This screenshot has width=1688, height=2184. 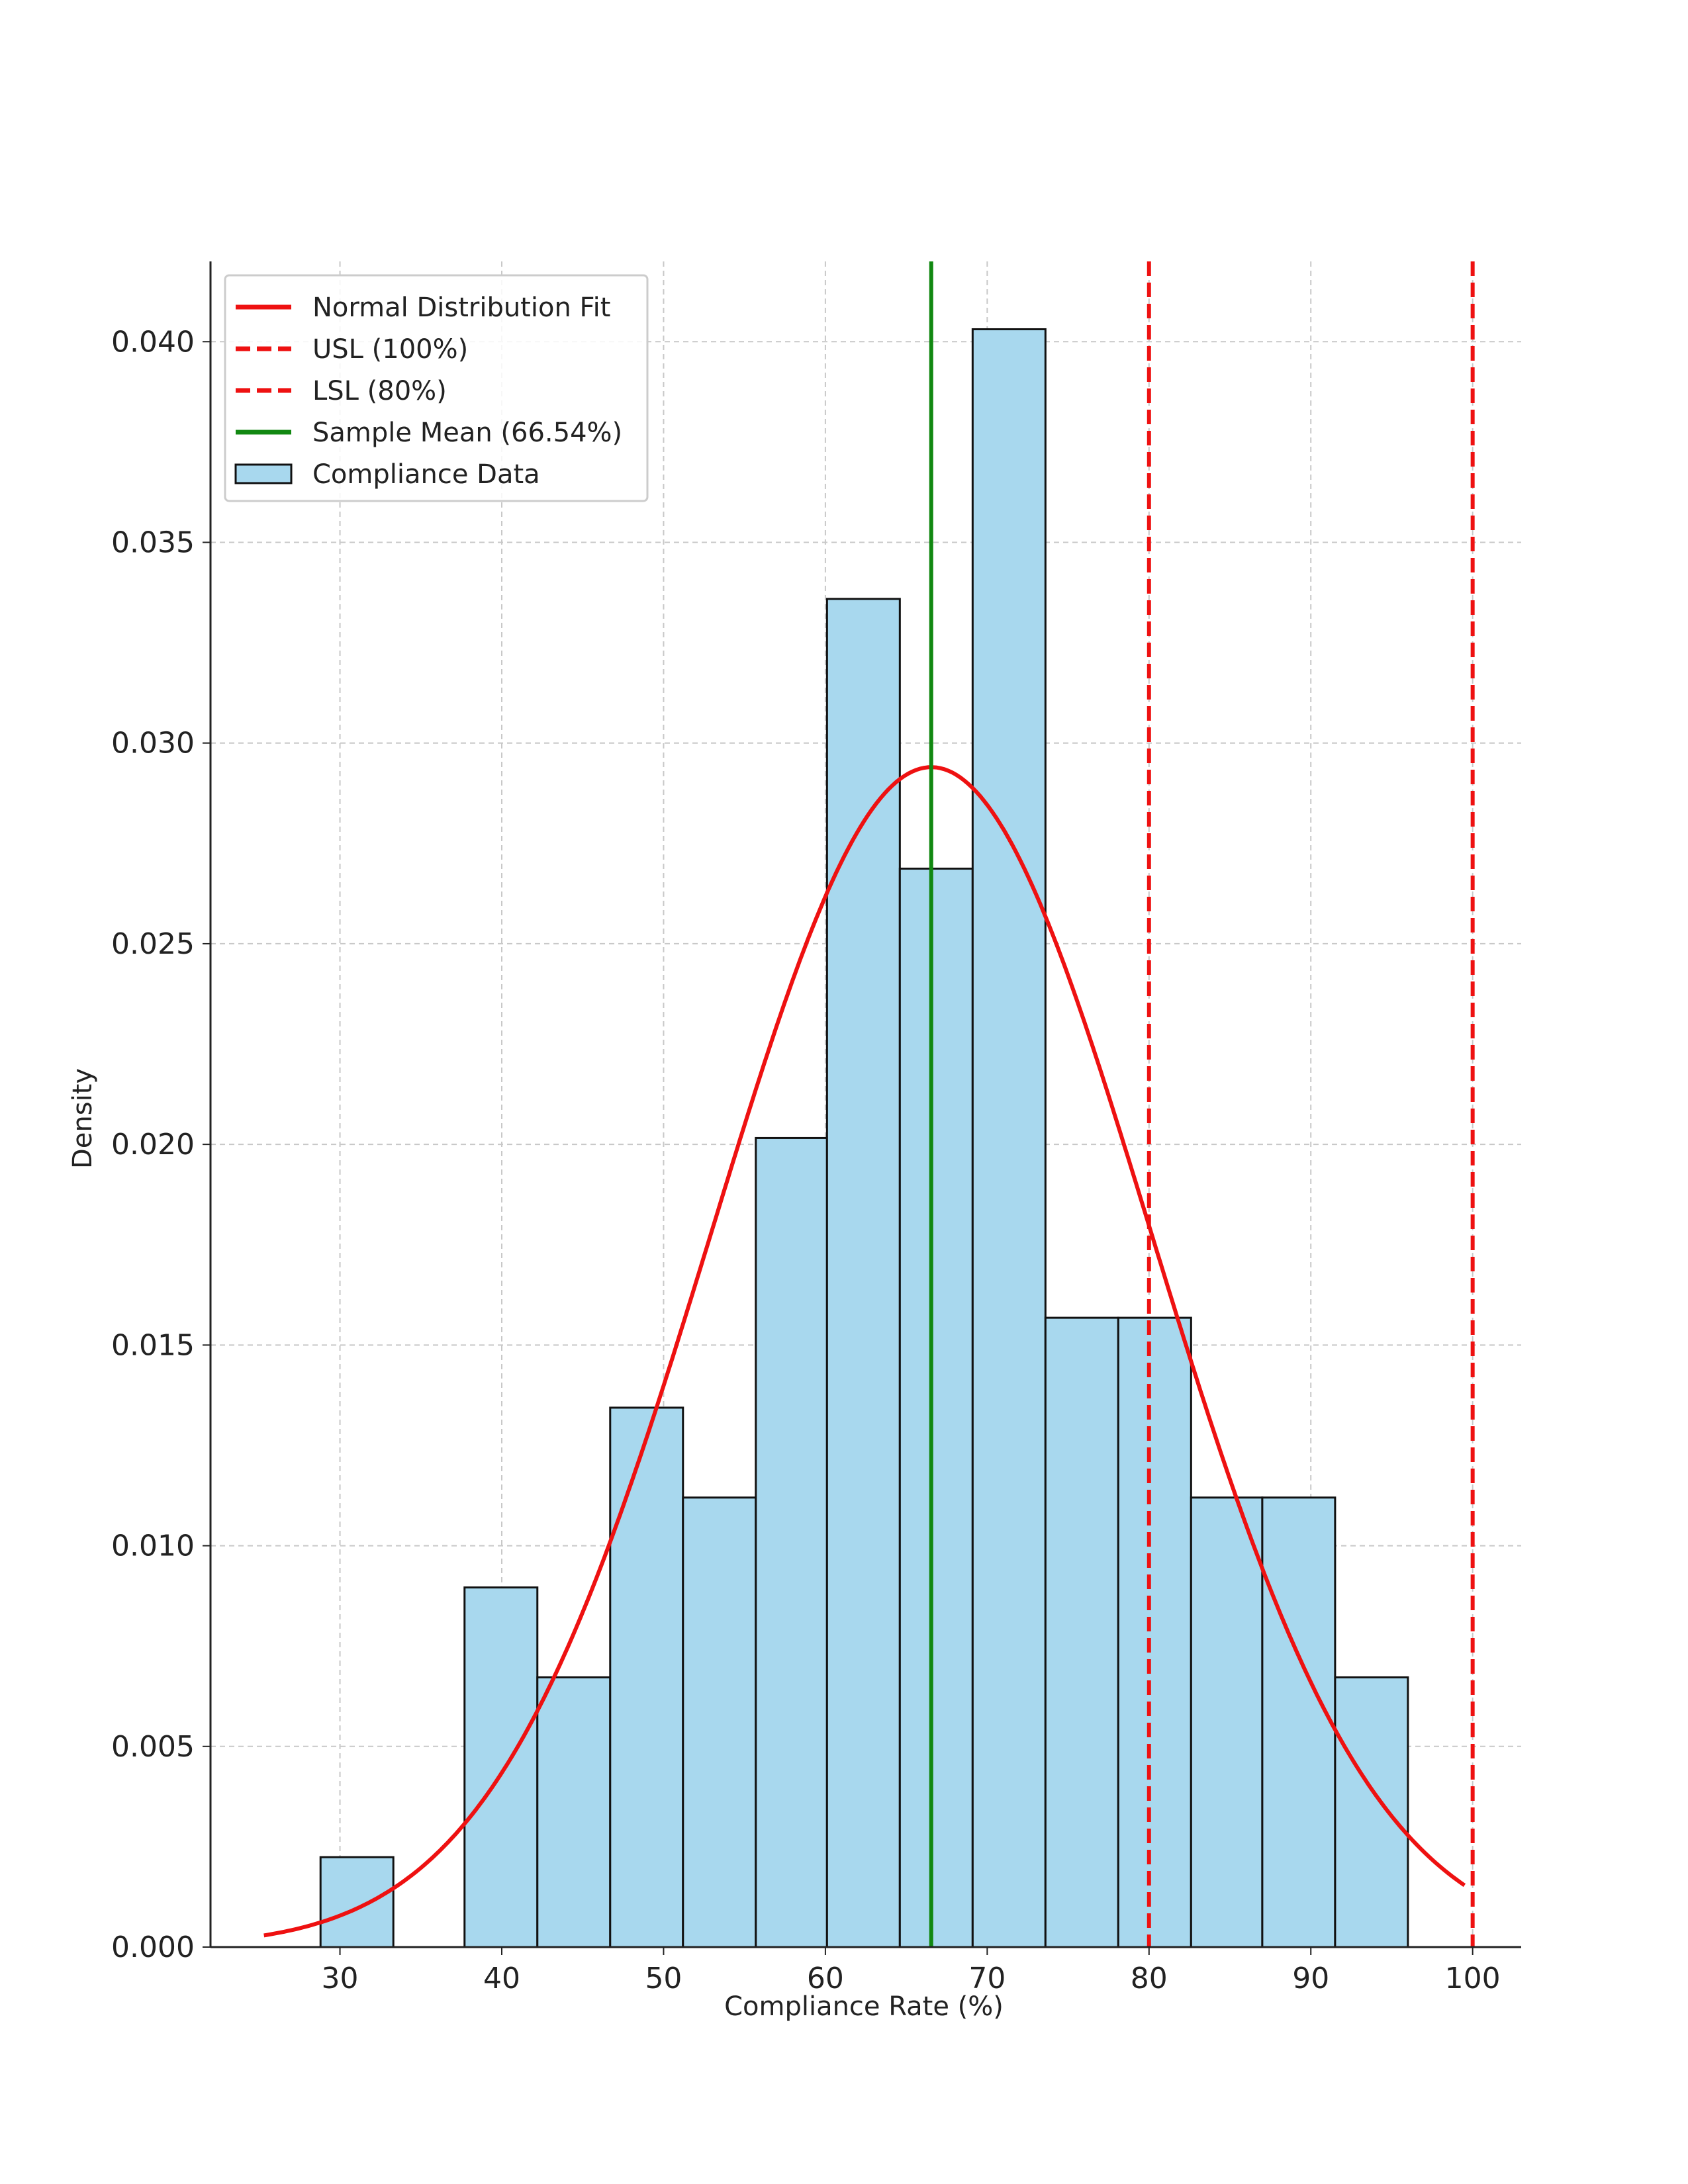 I want to click on legend-label: LSL (80%), so click(x=379, y=391).